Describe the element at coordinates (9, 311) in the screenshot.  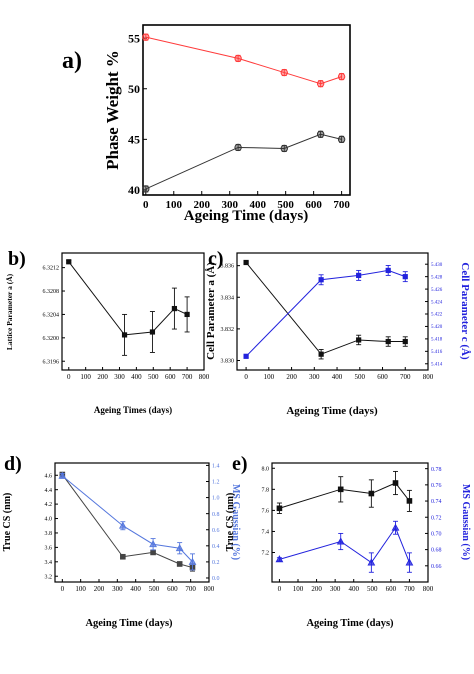
I see `y-axis-label: Lattice Parameter a (Å)` at that location.